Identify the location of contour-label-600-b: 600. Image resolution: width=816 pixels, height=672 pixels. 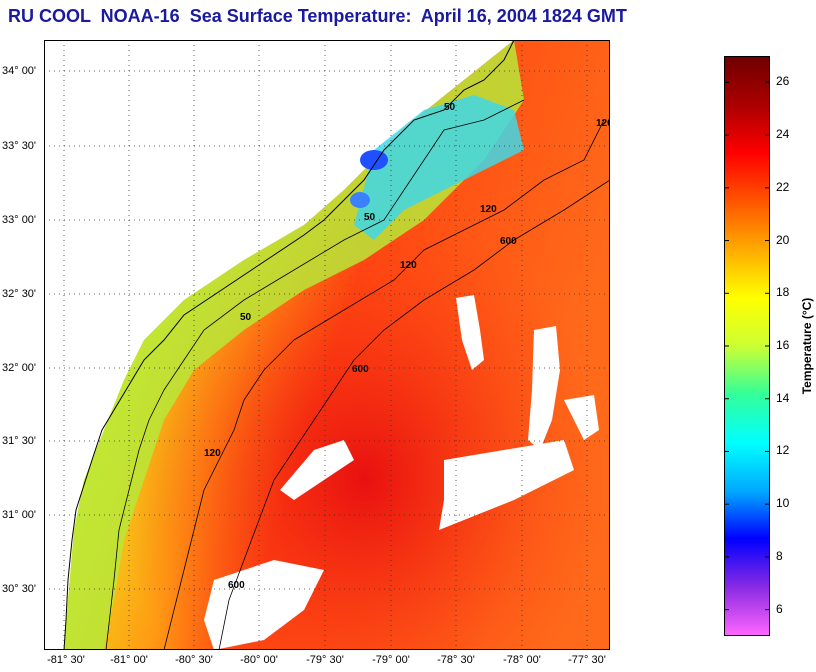
(360, 369).